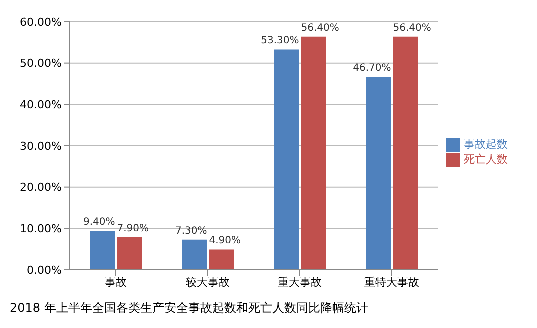  Describe the element at coordinates (133, 228) in the screenshot. I see `data-label: 7.90%` at that location.